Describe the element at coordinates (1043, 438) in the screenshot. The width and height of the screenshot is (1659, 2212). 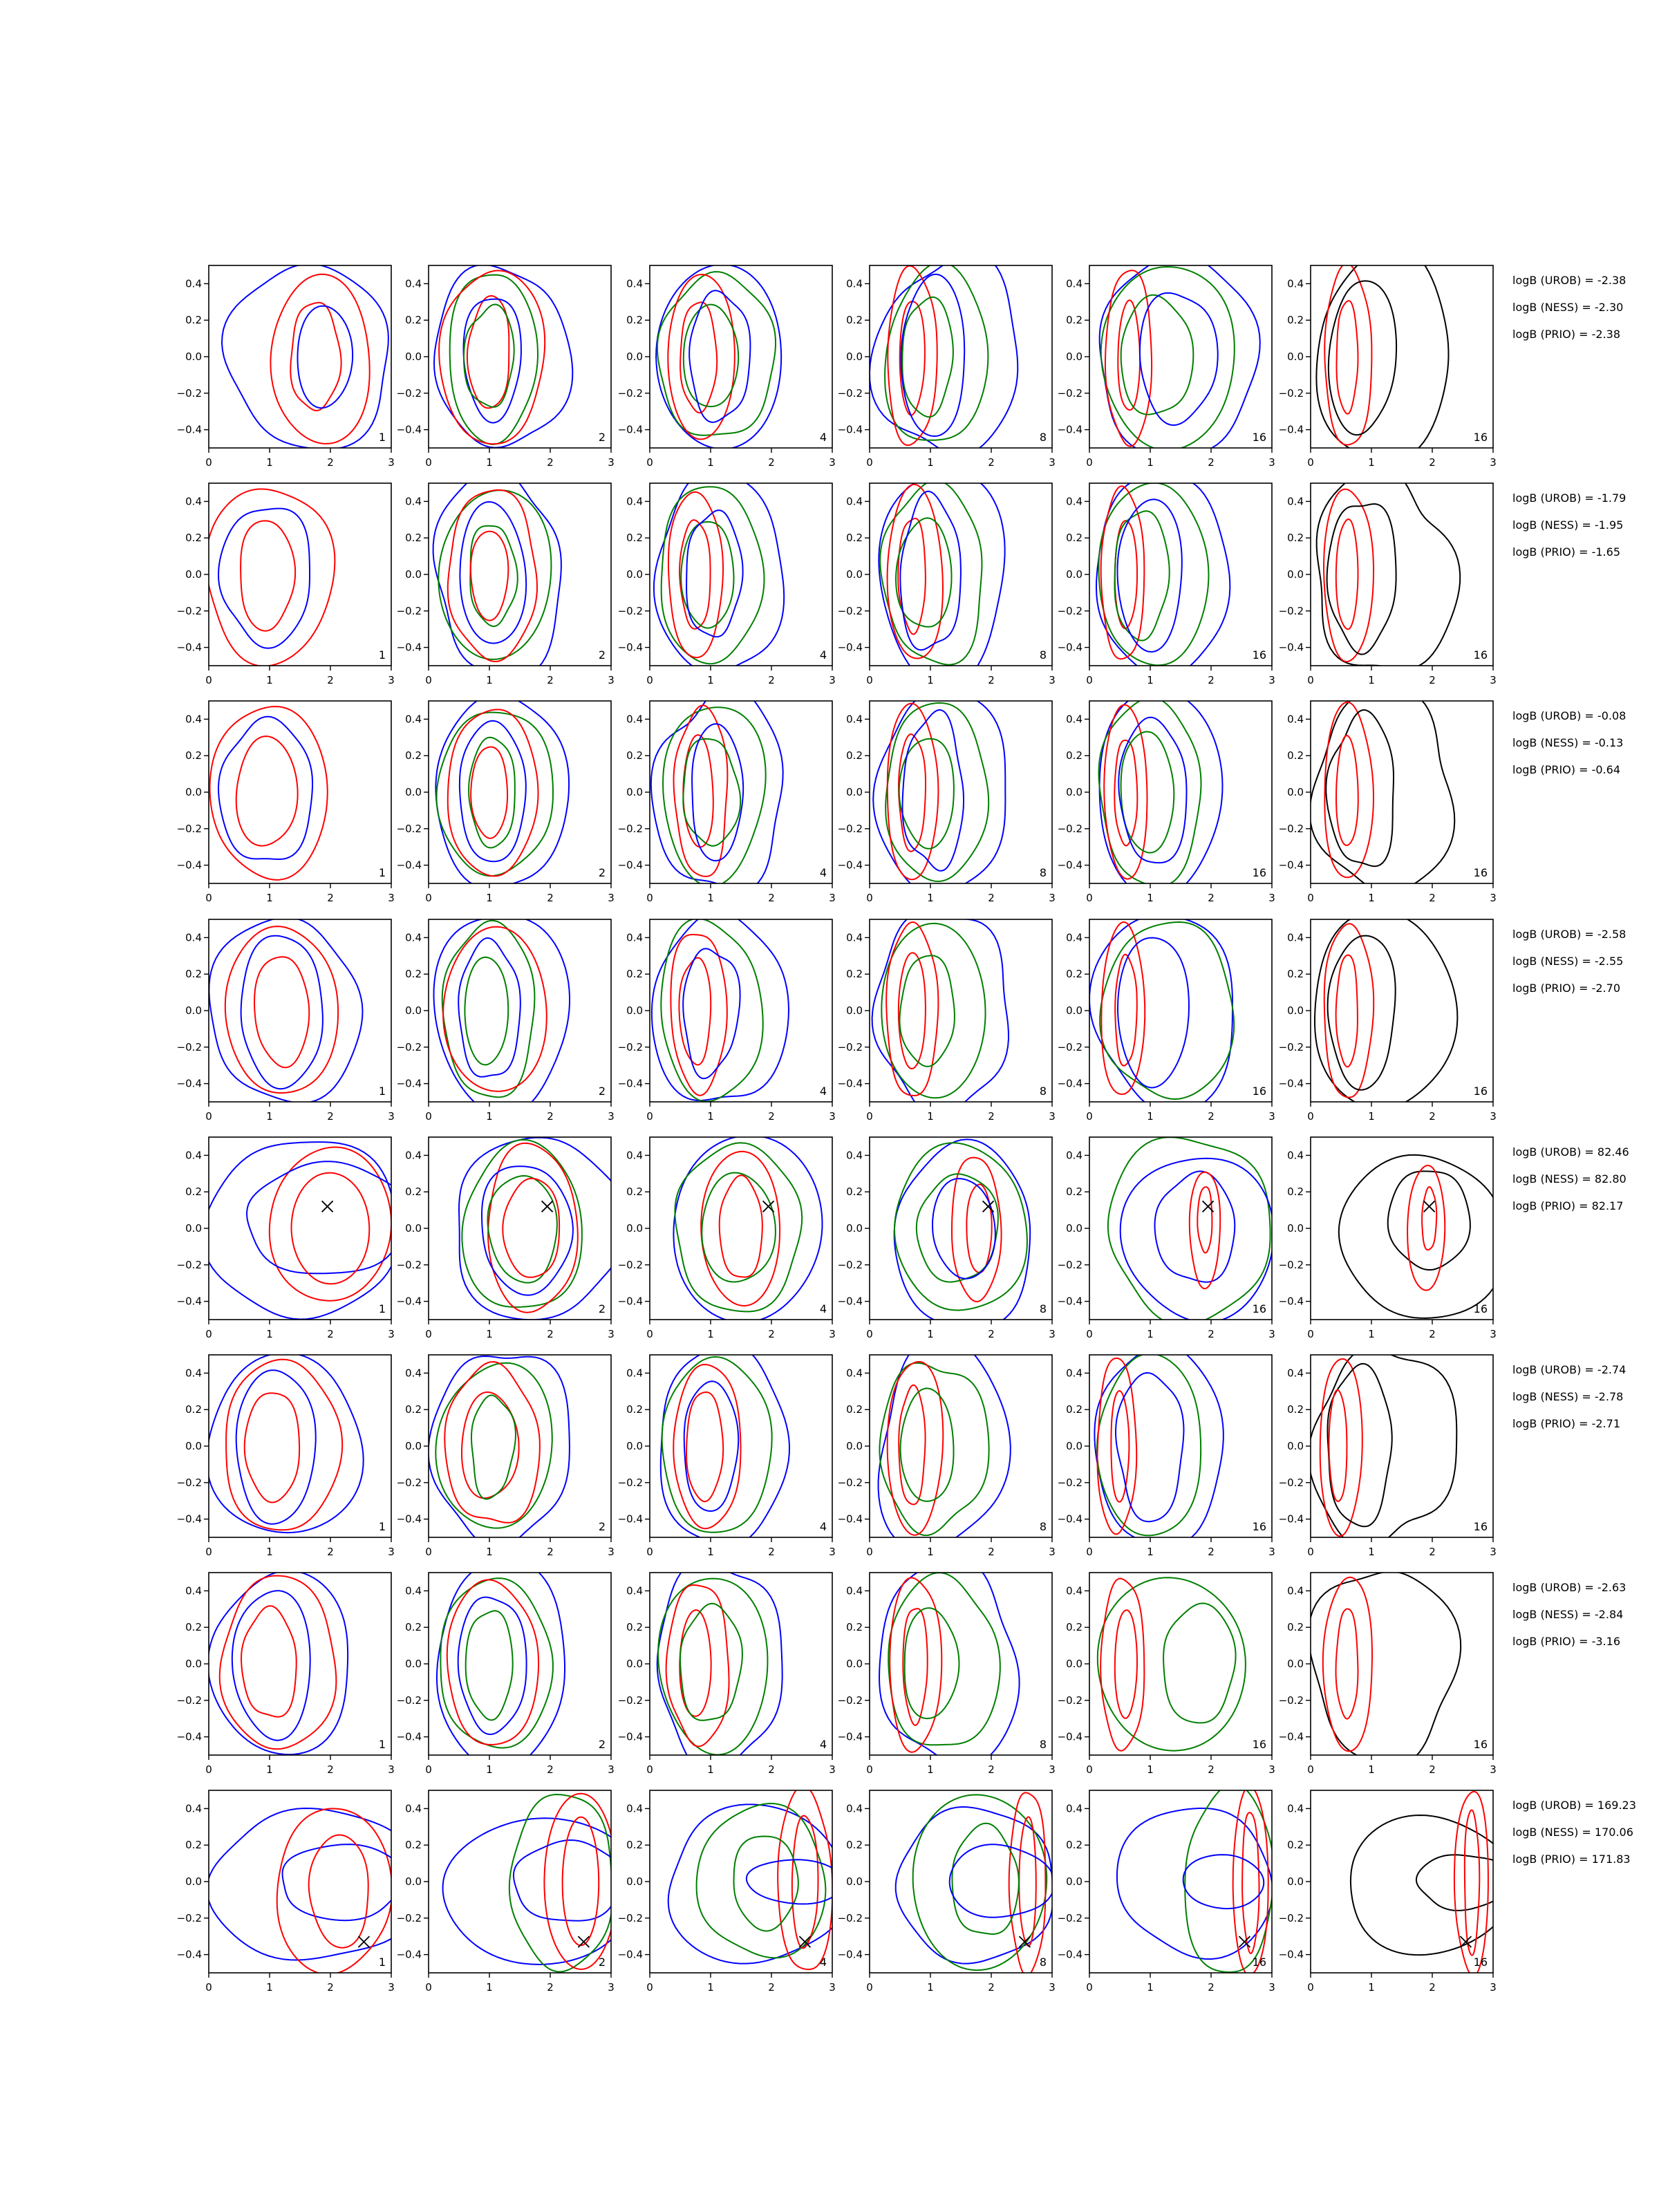
I see `panel-corner-label: 8` at that location.